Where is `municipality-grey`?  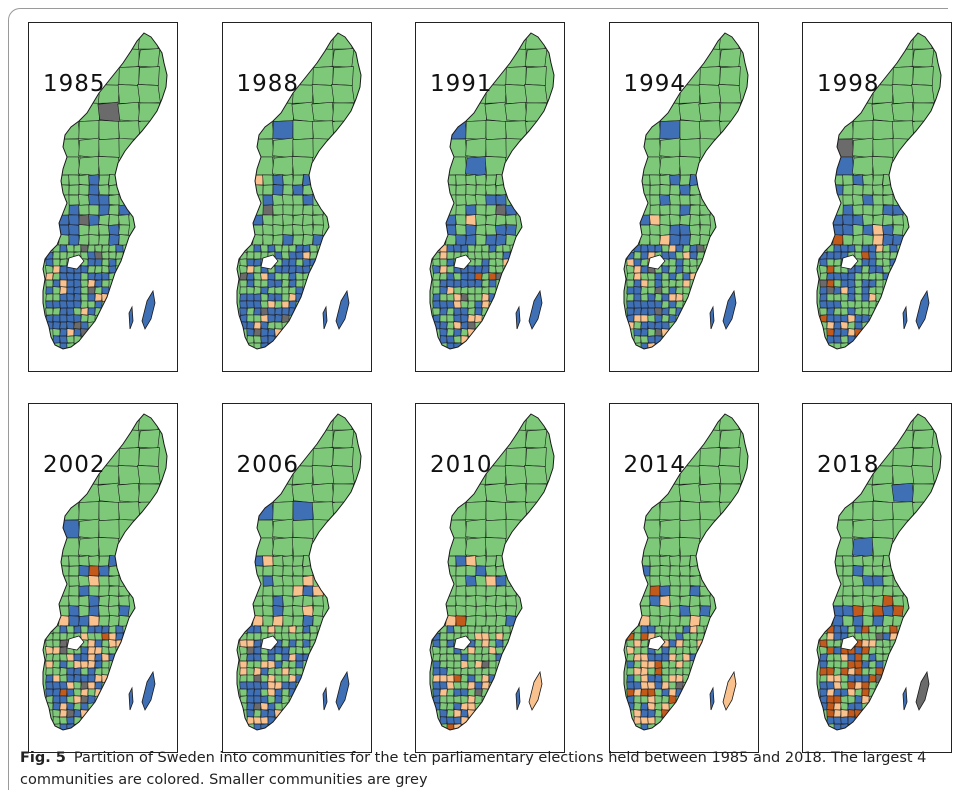
municipality-grey is located at coordinates (679, 685).